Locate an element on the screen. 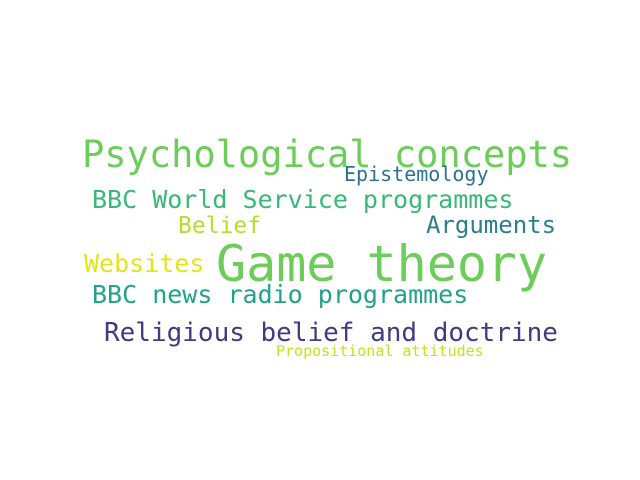 The height and width of the screenshot is (480, 640). word-belief: Belief is located at coordinates (220, 226).